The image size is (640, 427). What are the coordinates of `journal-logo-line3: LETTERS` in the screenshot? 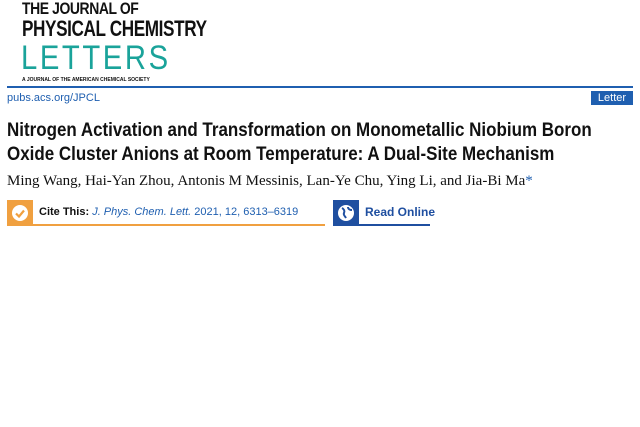 It's located at (96, 58).